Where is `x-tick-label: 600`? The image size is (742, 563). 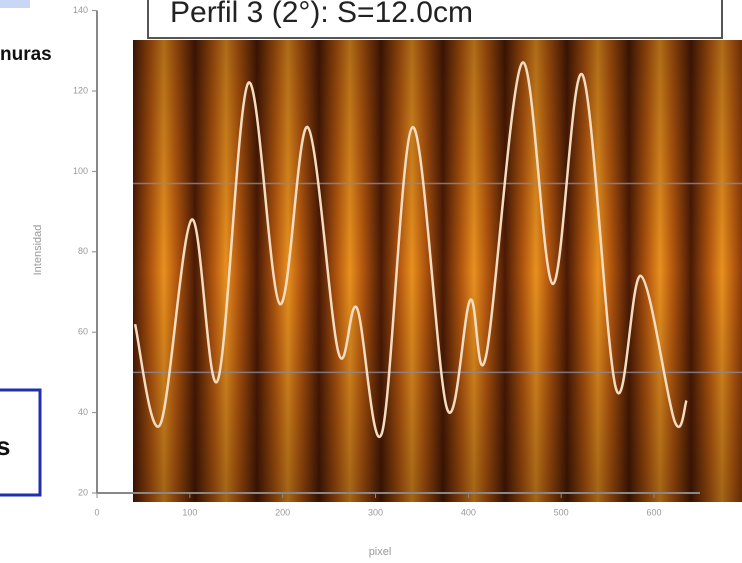 x-tick-label: 600 is located at coordinates (653, 512).